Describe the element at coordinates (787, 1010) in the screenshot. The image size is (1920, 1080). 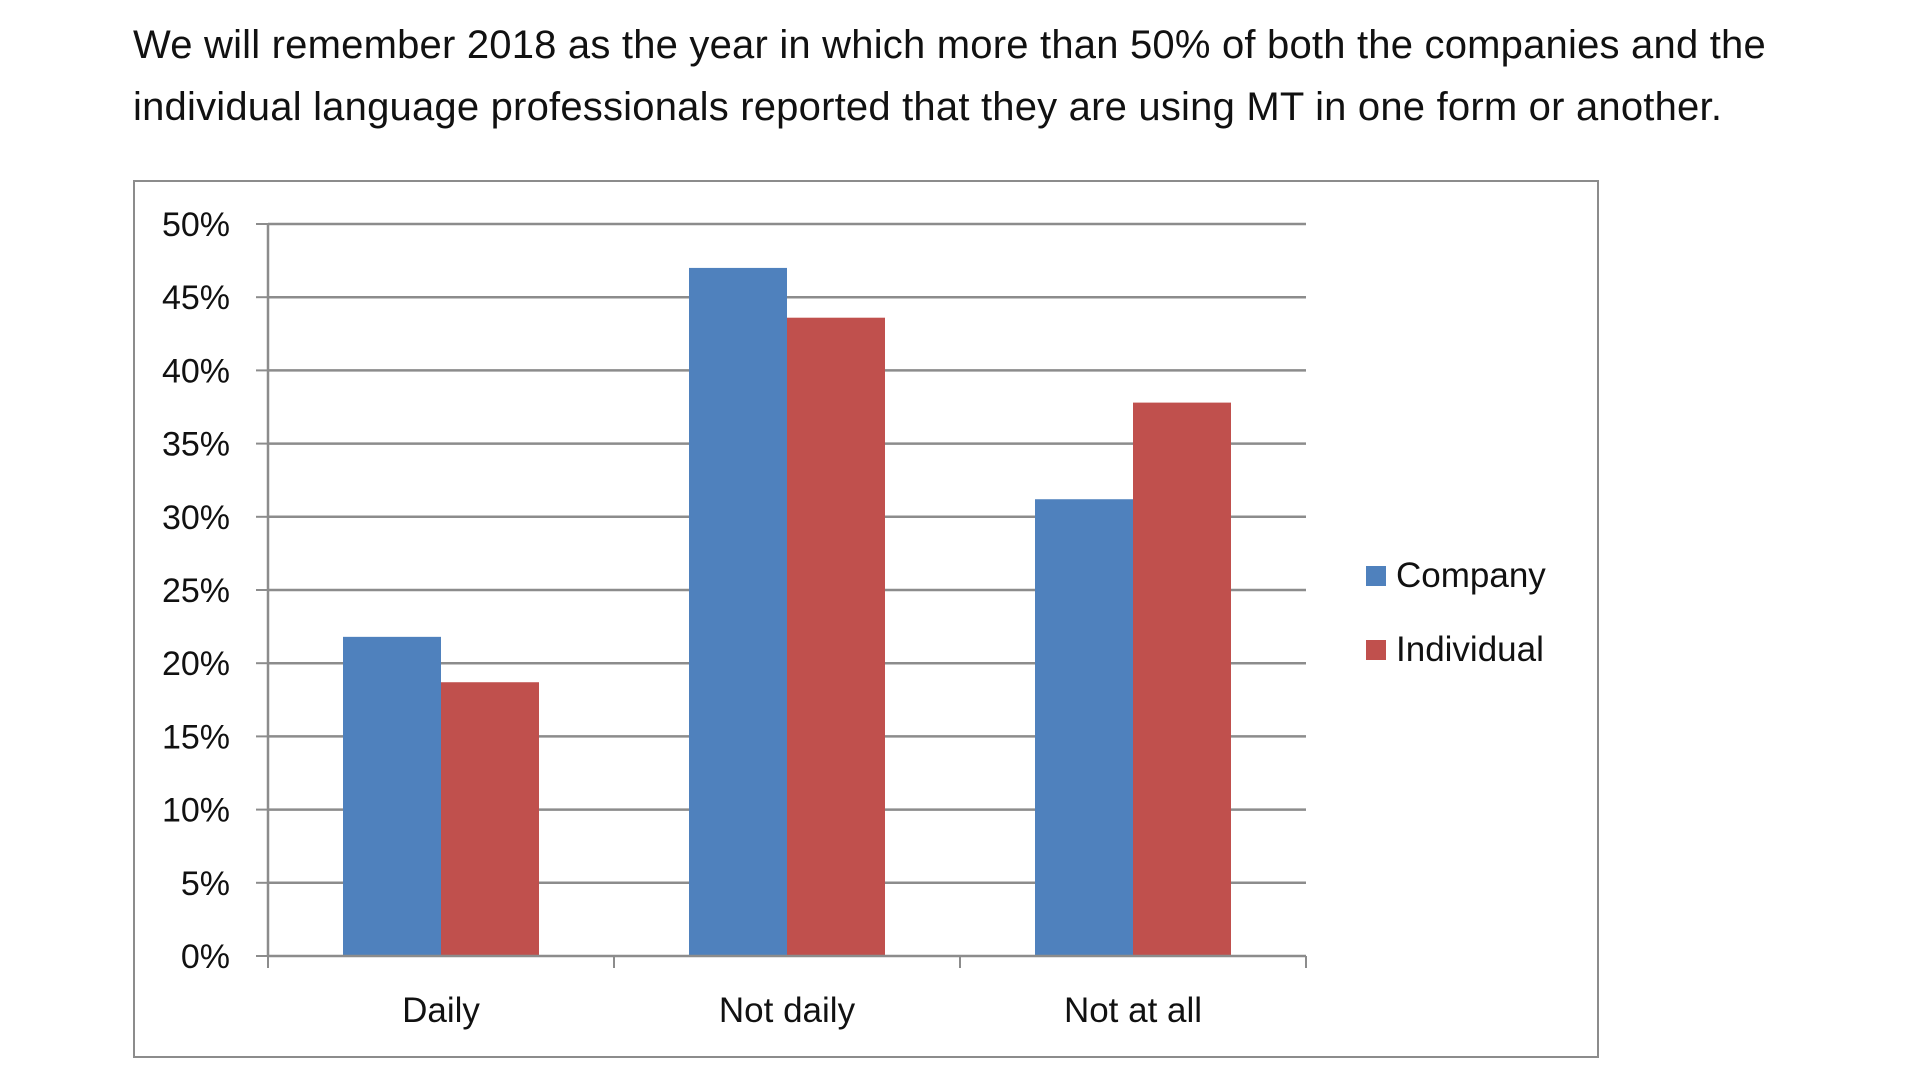
I see `x-tick-label: Not daily` at that location.